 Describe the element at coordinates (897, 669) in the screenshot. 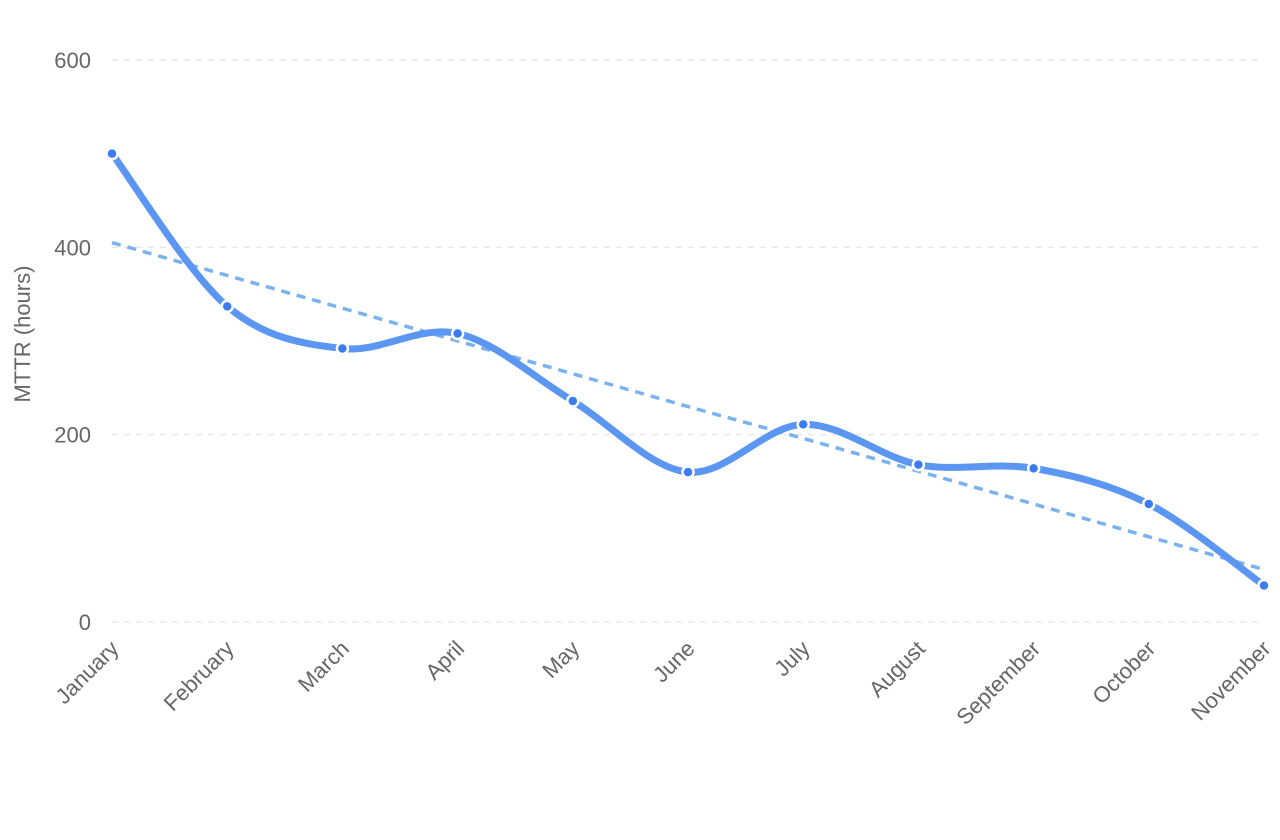

I see `x-tick-label: August` at that location.